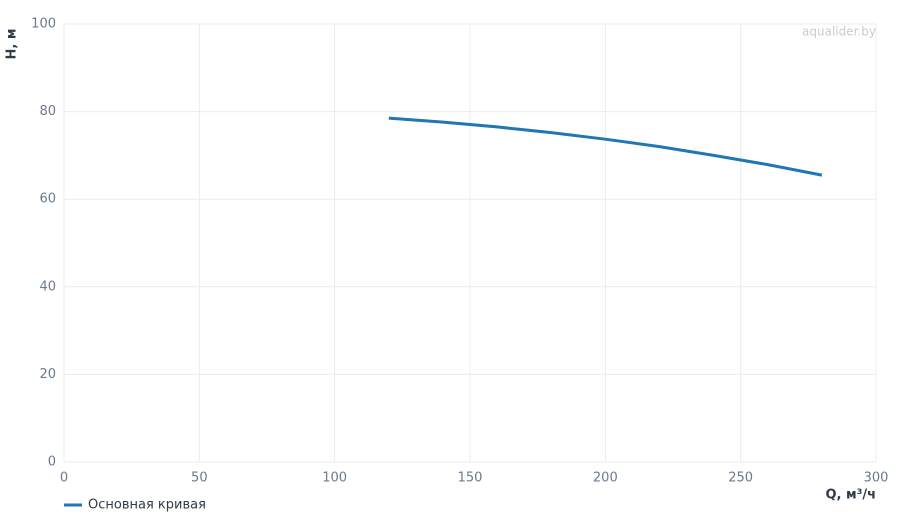 The image size is (900, 520). I want to click on line, so click(605, 146).